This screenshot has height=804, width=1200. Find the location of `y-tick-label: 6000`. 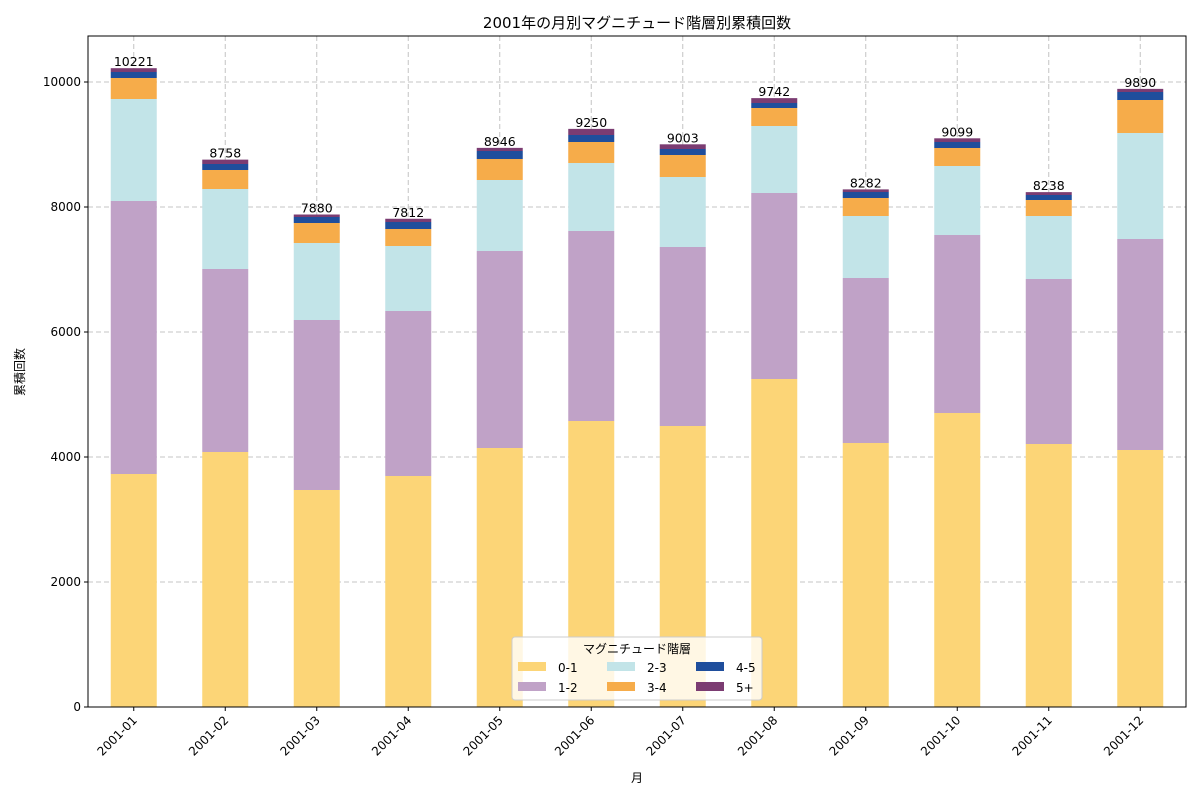

y-tick-label: 6000 is located at coordinates (65, 332).